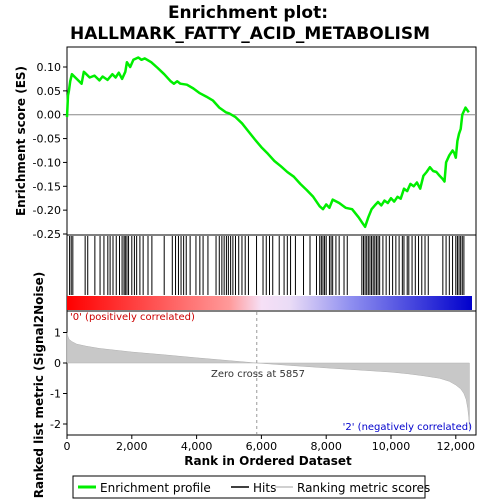 Image resolution: width=500 pixels, height=500 pixels. I want to click on metric-y-tick-label: 1, so click(57, 333).